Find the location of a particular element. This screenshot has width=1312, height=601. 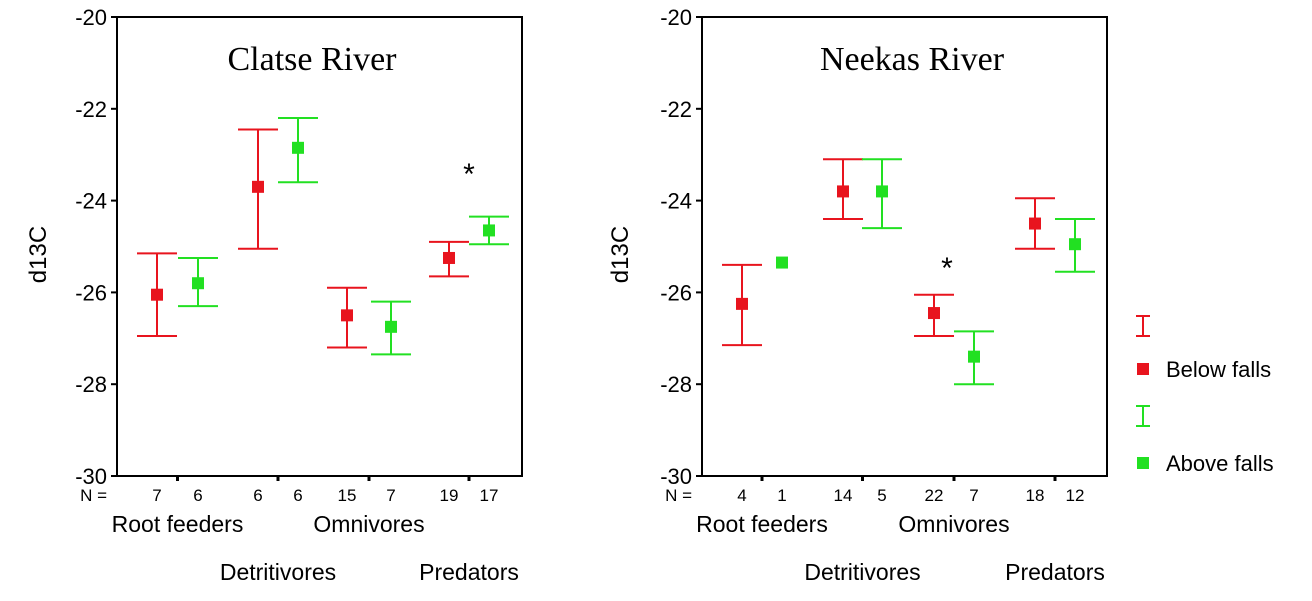

n-count: 5 is located at coordinates (881, 495).